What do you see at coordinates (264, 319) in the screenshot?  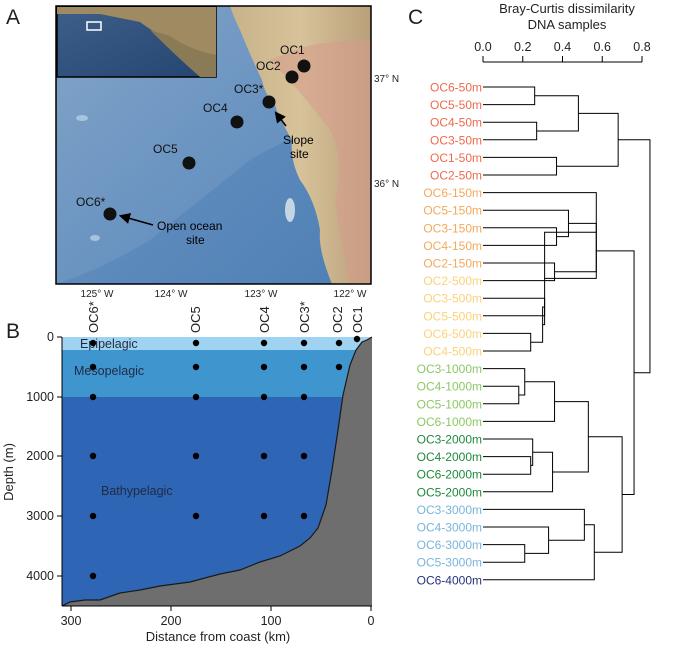 I see `station-label-oc4: OC4` at bounding box center [264, 319].